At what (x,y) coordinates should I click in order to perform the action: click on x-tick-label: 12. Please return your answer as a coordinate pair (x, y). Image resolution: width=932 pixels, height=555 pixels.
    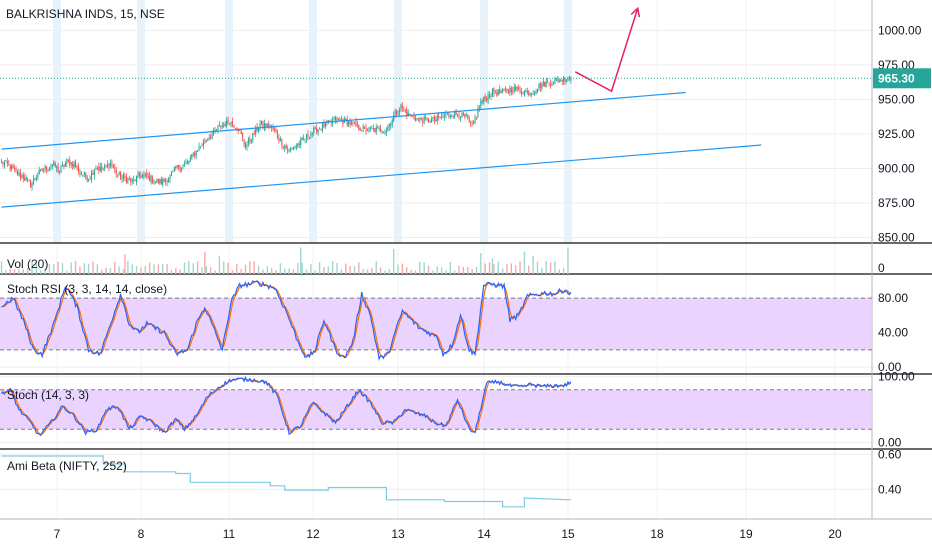
    Looking at the image, I should click on (313, 534).